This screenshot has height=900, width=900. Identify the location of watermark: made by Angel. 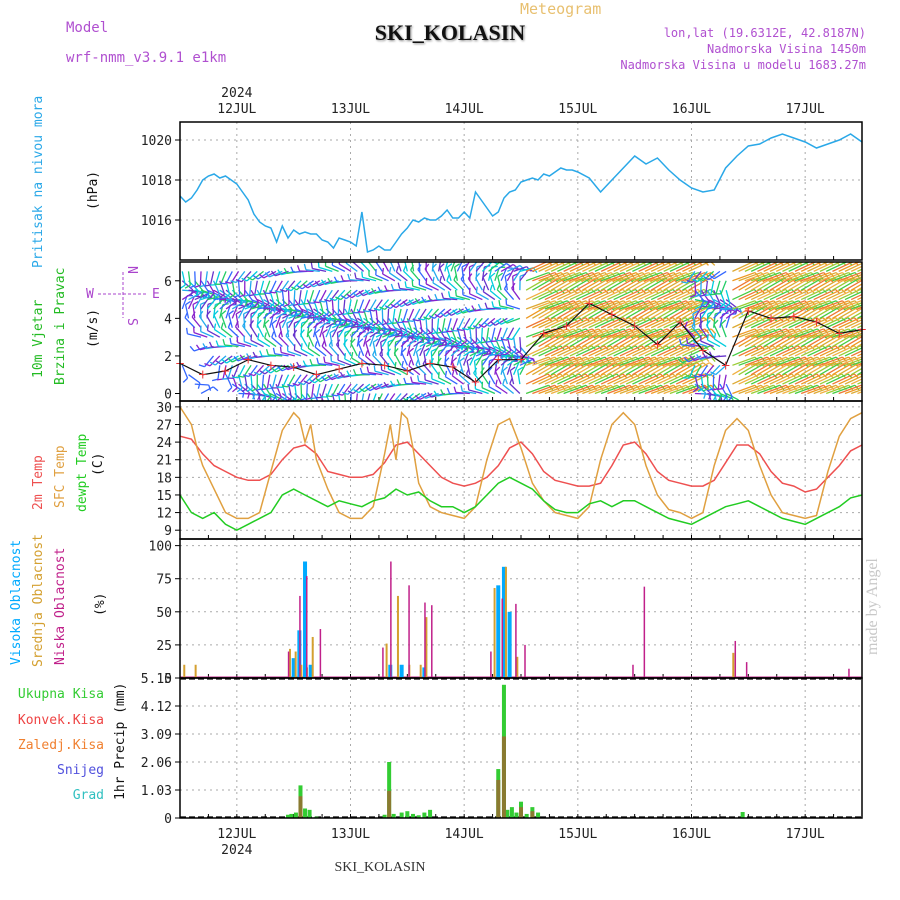
(872, 606).